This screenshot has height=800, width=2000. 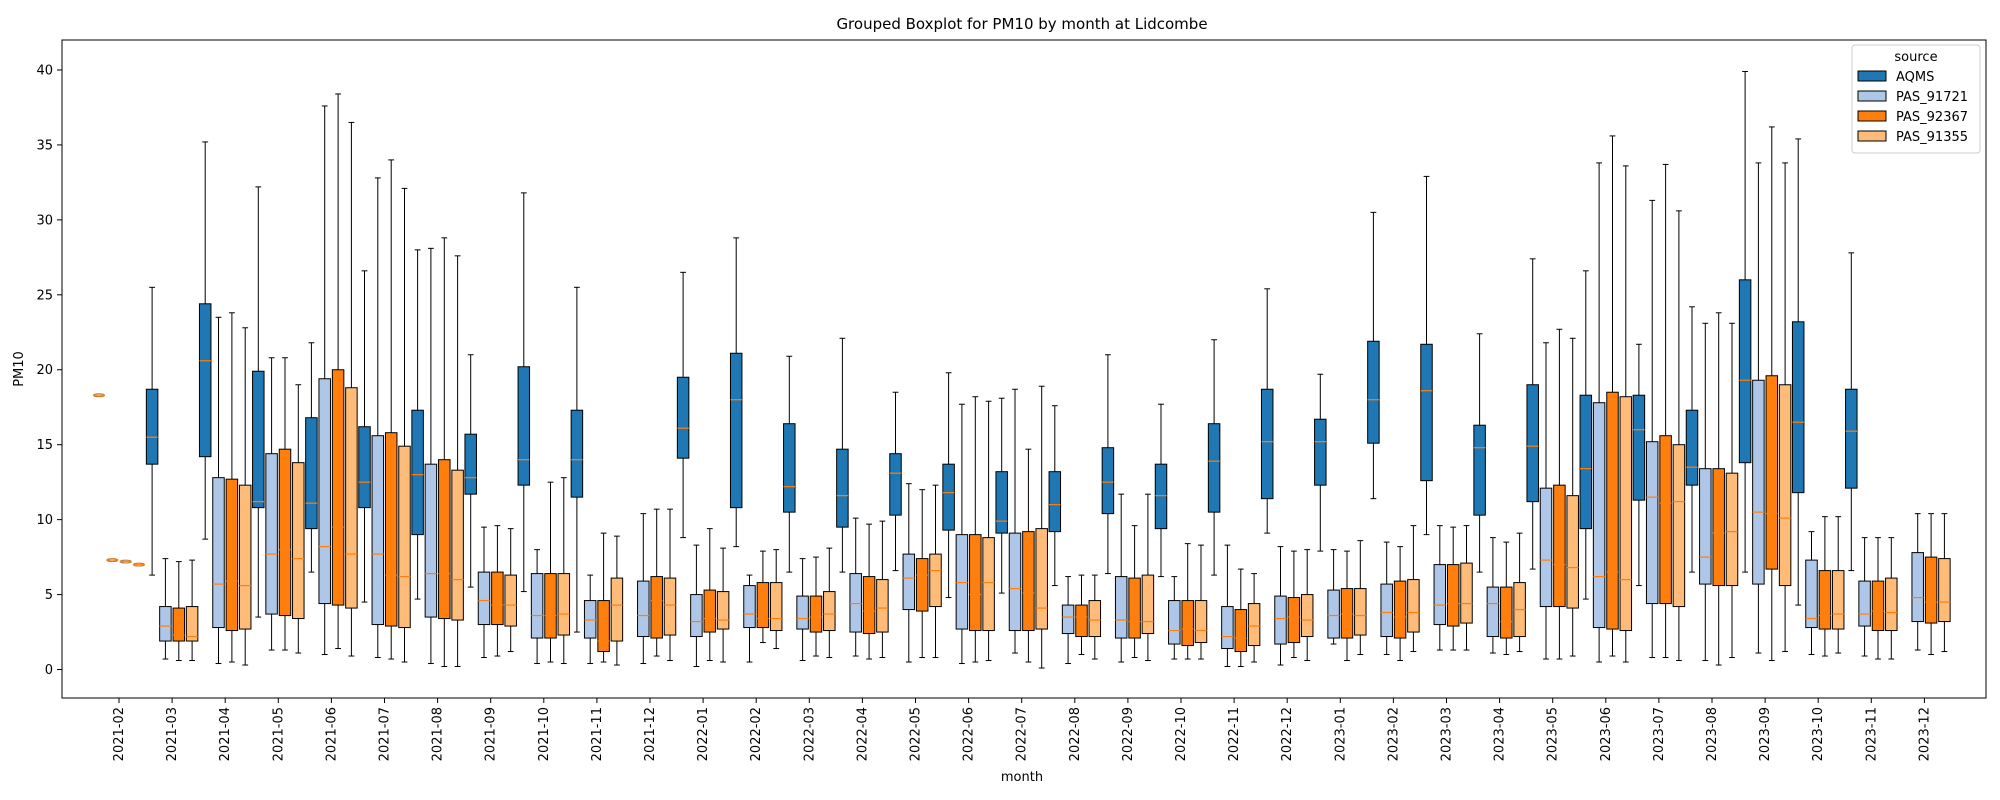 I want to click on x-tick-label: 2021-04, so click(x=225, y=734).